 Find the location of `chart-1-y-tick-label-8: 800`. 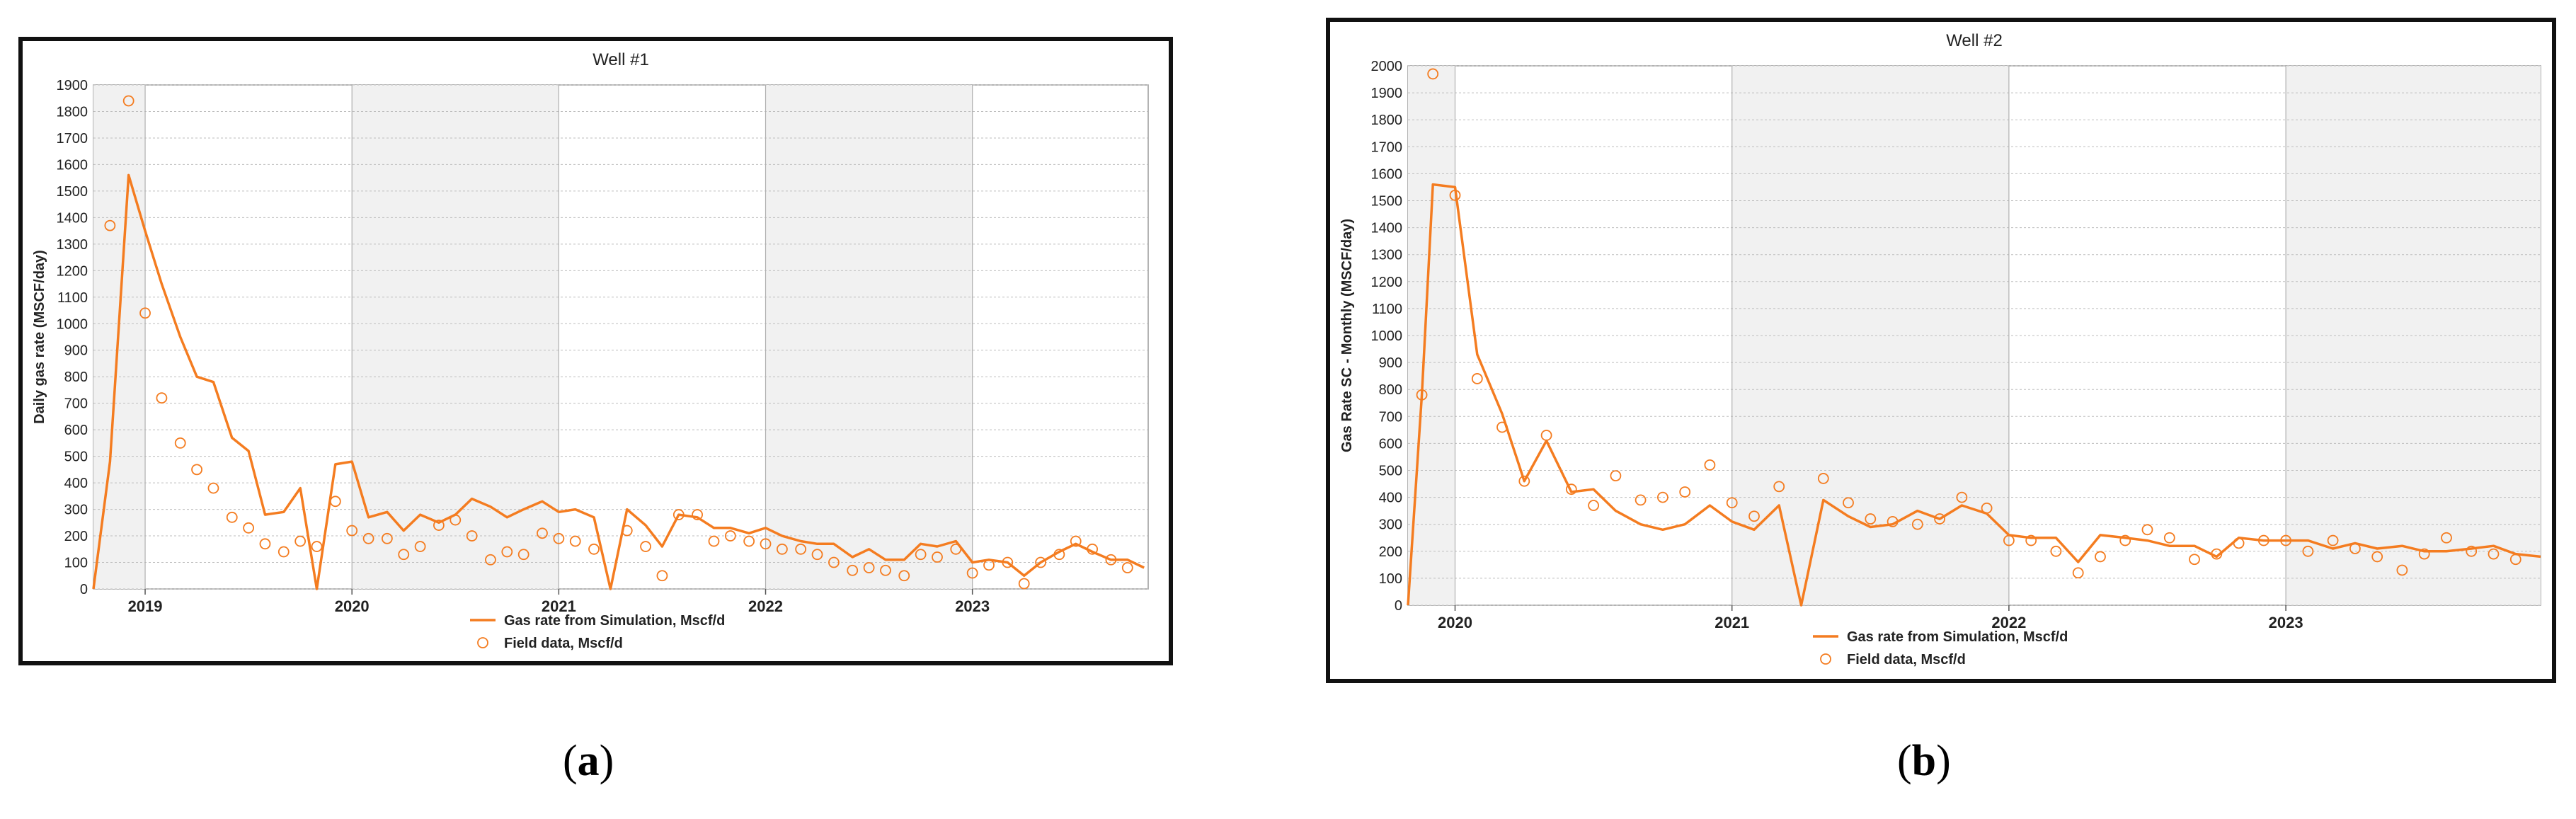

chart-1-y-tick-label-8: 800 is located at coordinates (76, 377).